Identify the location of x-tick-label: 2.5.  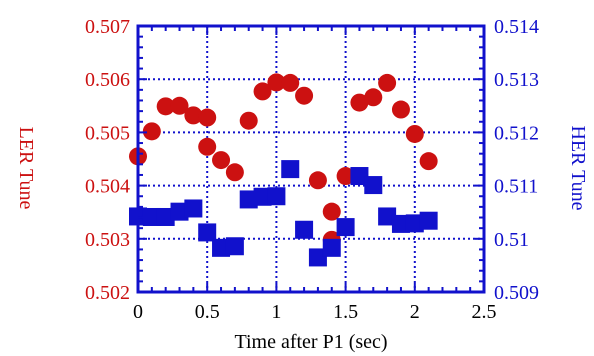
(484, 312).